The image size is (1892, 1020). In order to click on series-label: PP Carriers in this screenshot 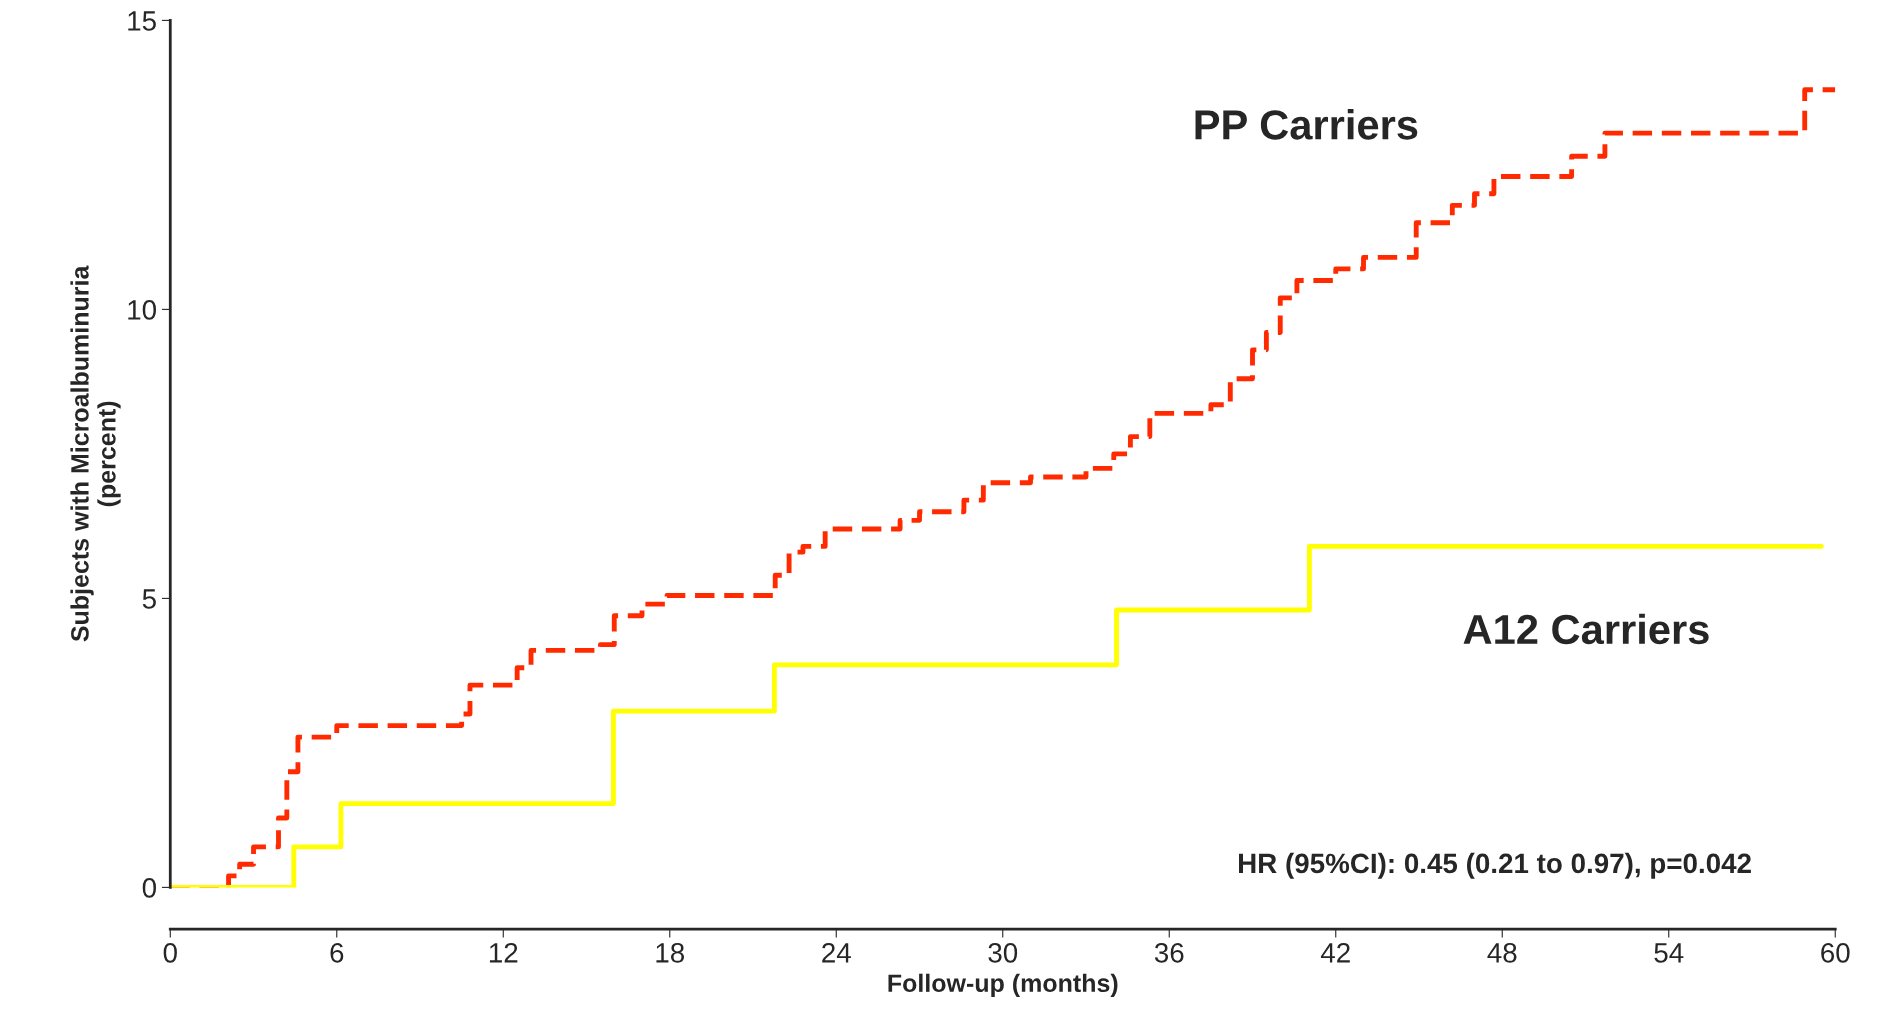, I will do `click(1306, 124)`.